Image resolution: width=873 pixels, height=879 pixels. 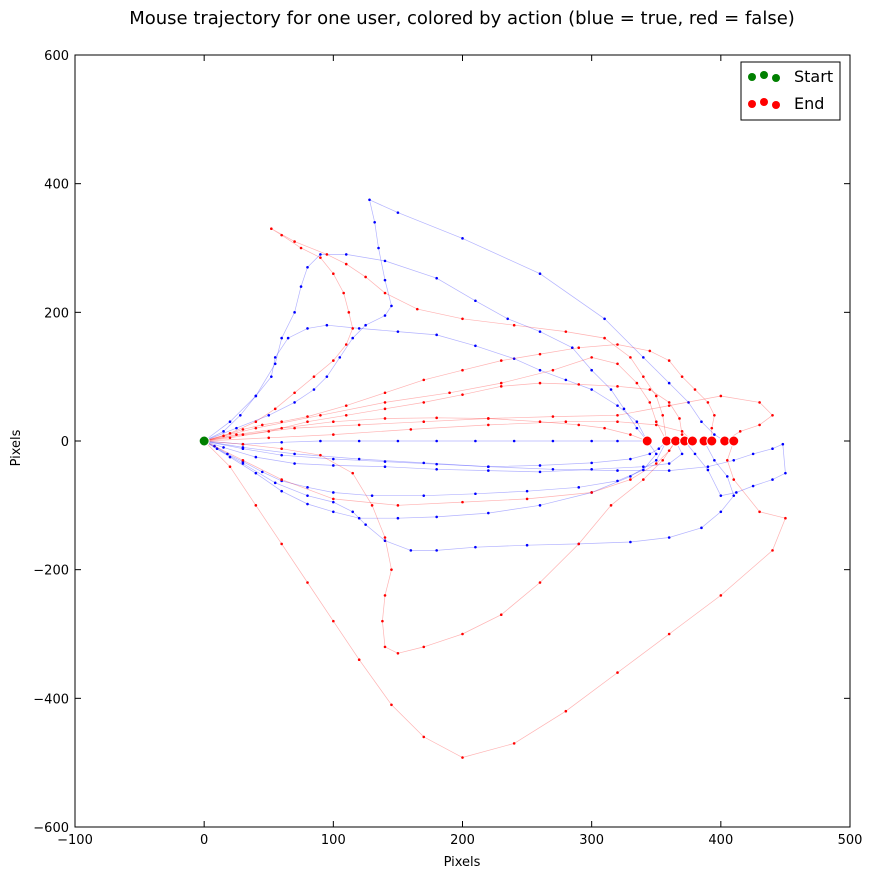 What do you see at coordinates (462, 840) in the screenshot?
I see `x-tick-label: 200` at bounding box center [462, 840].